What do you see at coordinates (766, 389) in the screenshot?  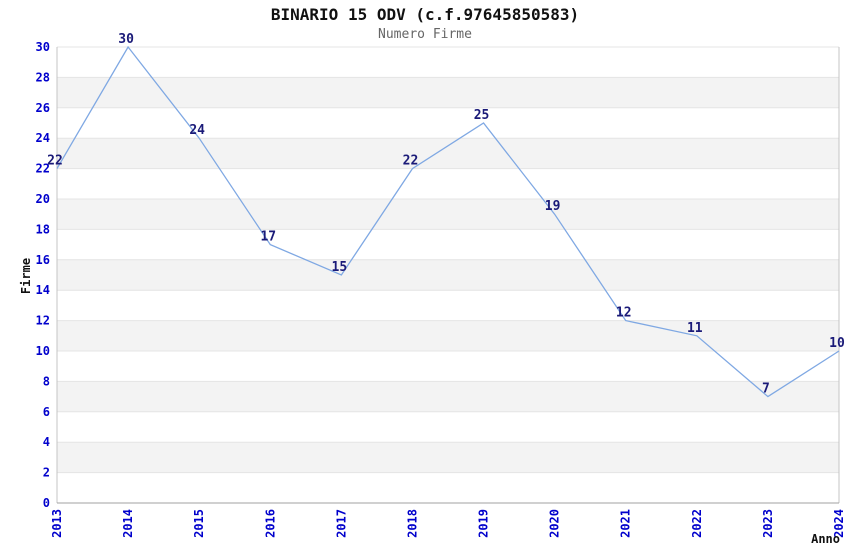 I see `data-point-label: 7` at bounding box center [766, 389].